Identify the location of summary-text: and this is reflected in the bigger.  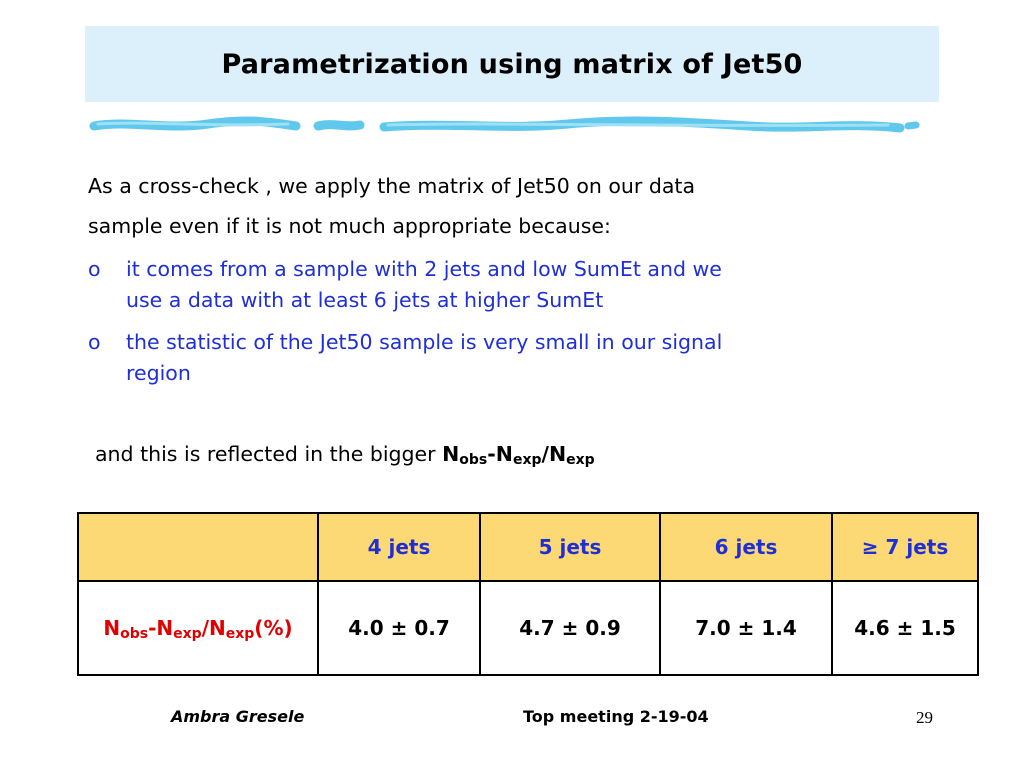
(269, 454).